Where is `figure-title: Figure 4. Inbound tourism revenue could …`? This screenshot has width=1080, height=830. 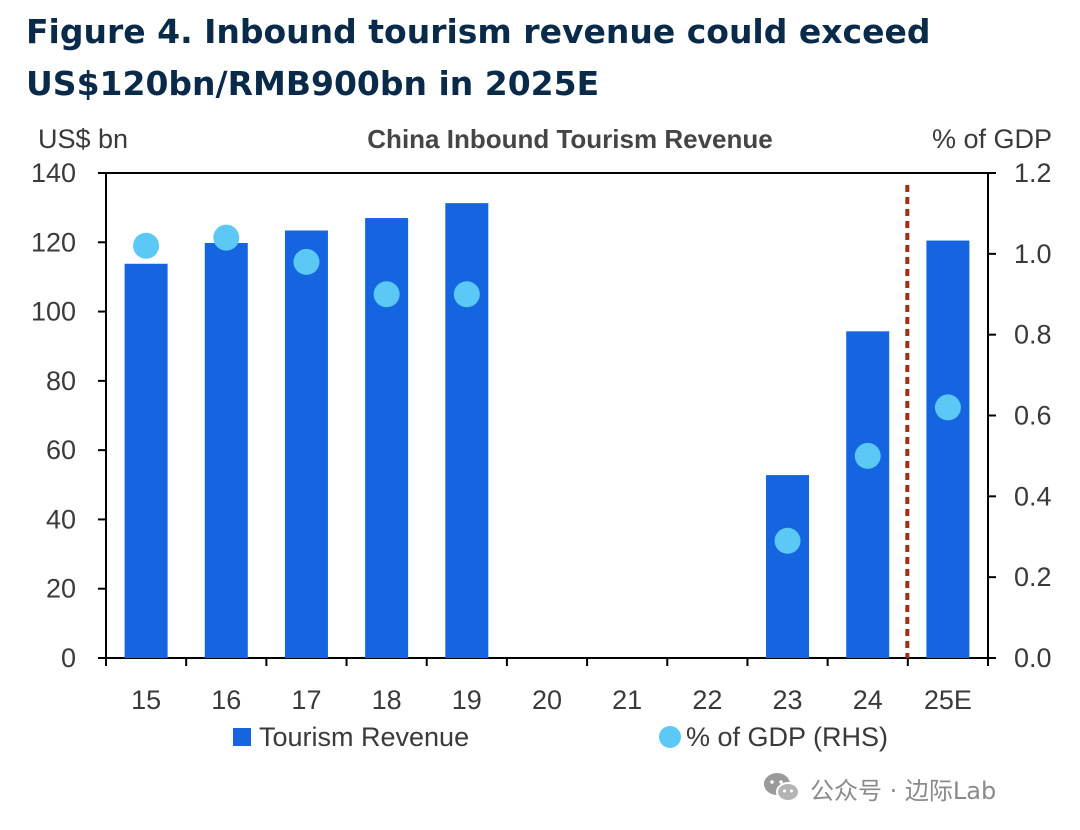 figure-title: Figure 4. Inbound tourism revenue could … is located at coordinates (546, 58).